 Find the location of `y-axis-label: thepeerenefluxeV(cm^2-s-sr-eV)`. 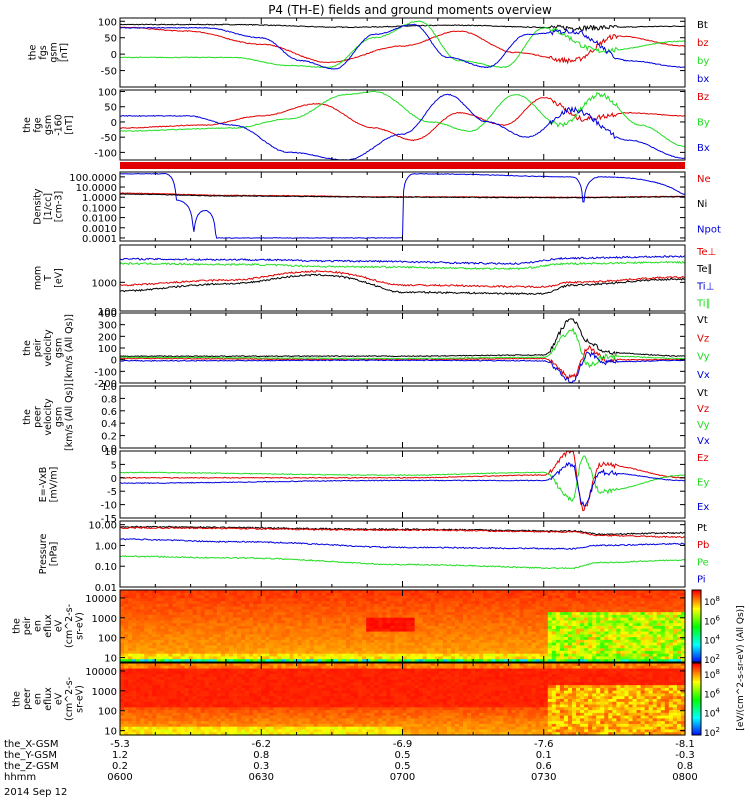

y-axis-label: thepeerenefluxeV(cm^2-s-sr-eV) is located at coordinates (49, 699).